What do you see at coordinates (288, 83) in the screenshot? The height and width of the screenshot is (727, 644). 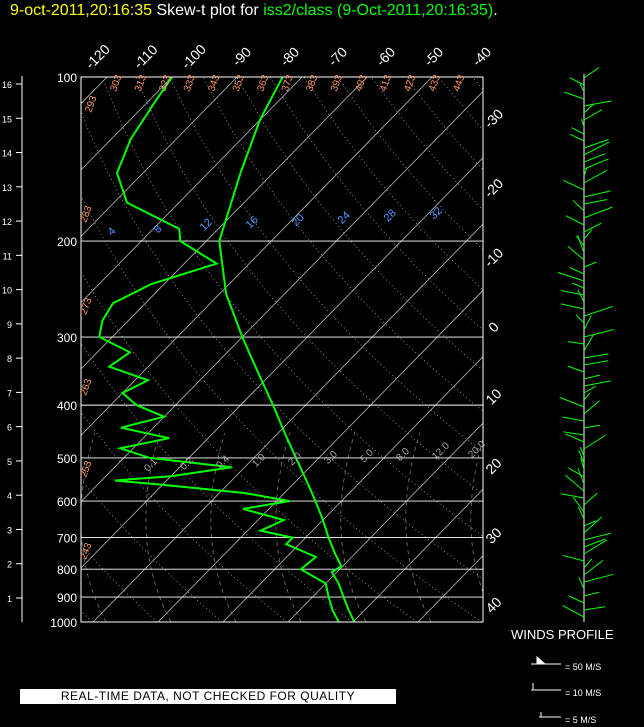 I see `theta-label: 373` at bounding box center [288, 83].